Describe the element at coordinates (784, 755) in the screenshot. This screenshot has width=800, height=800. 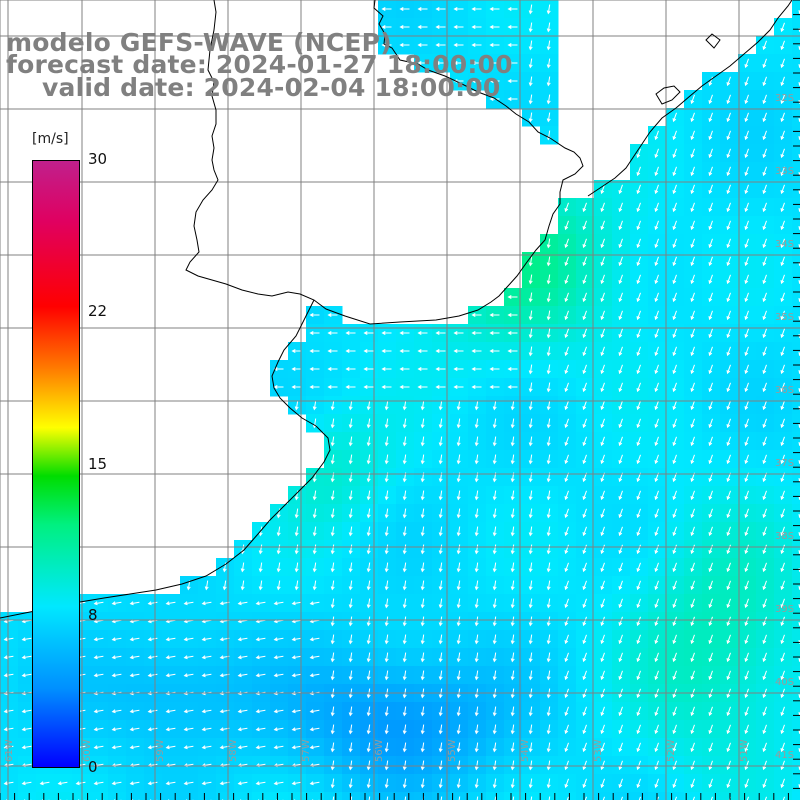
I see `latitude-label: 41S` at that location.